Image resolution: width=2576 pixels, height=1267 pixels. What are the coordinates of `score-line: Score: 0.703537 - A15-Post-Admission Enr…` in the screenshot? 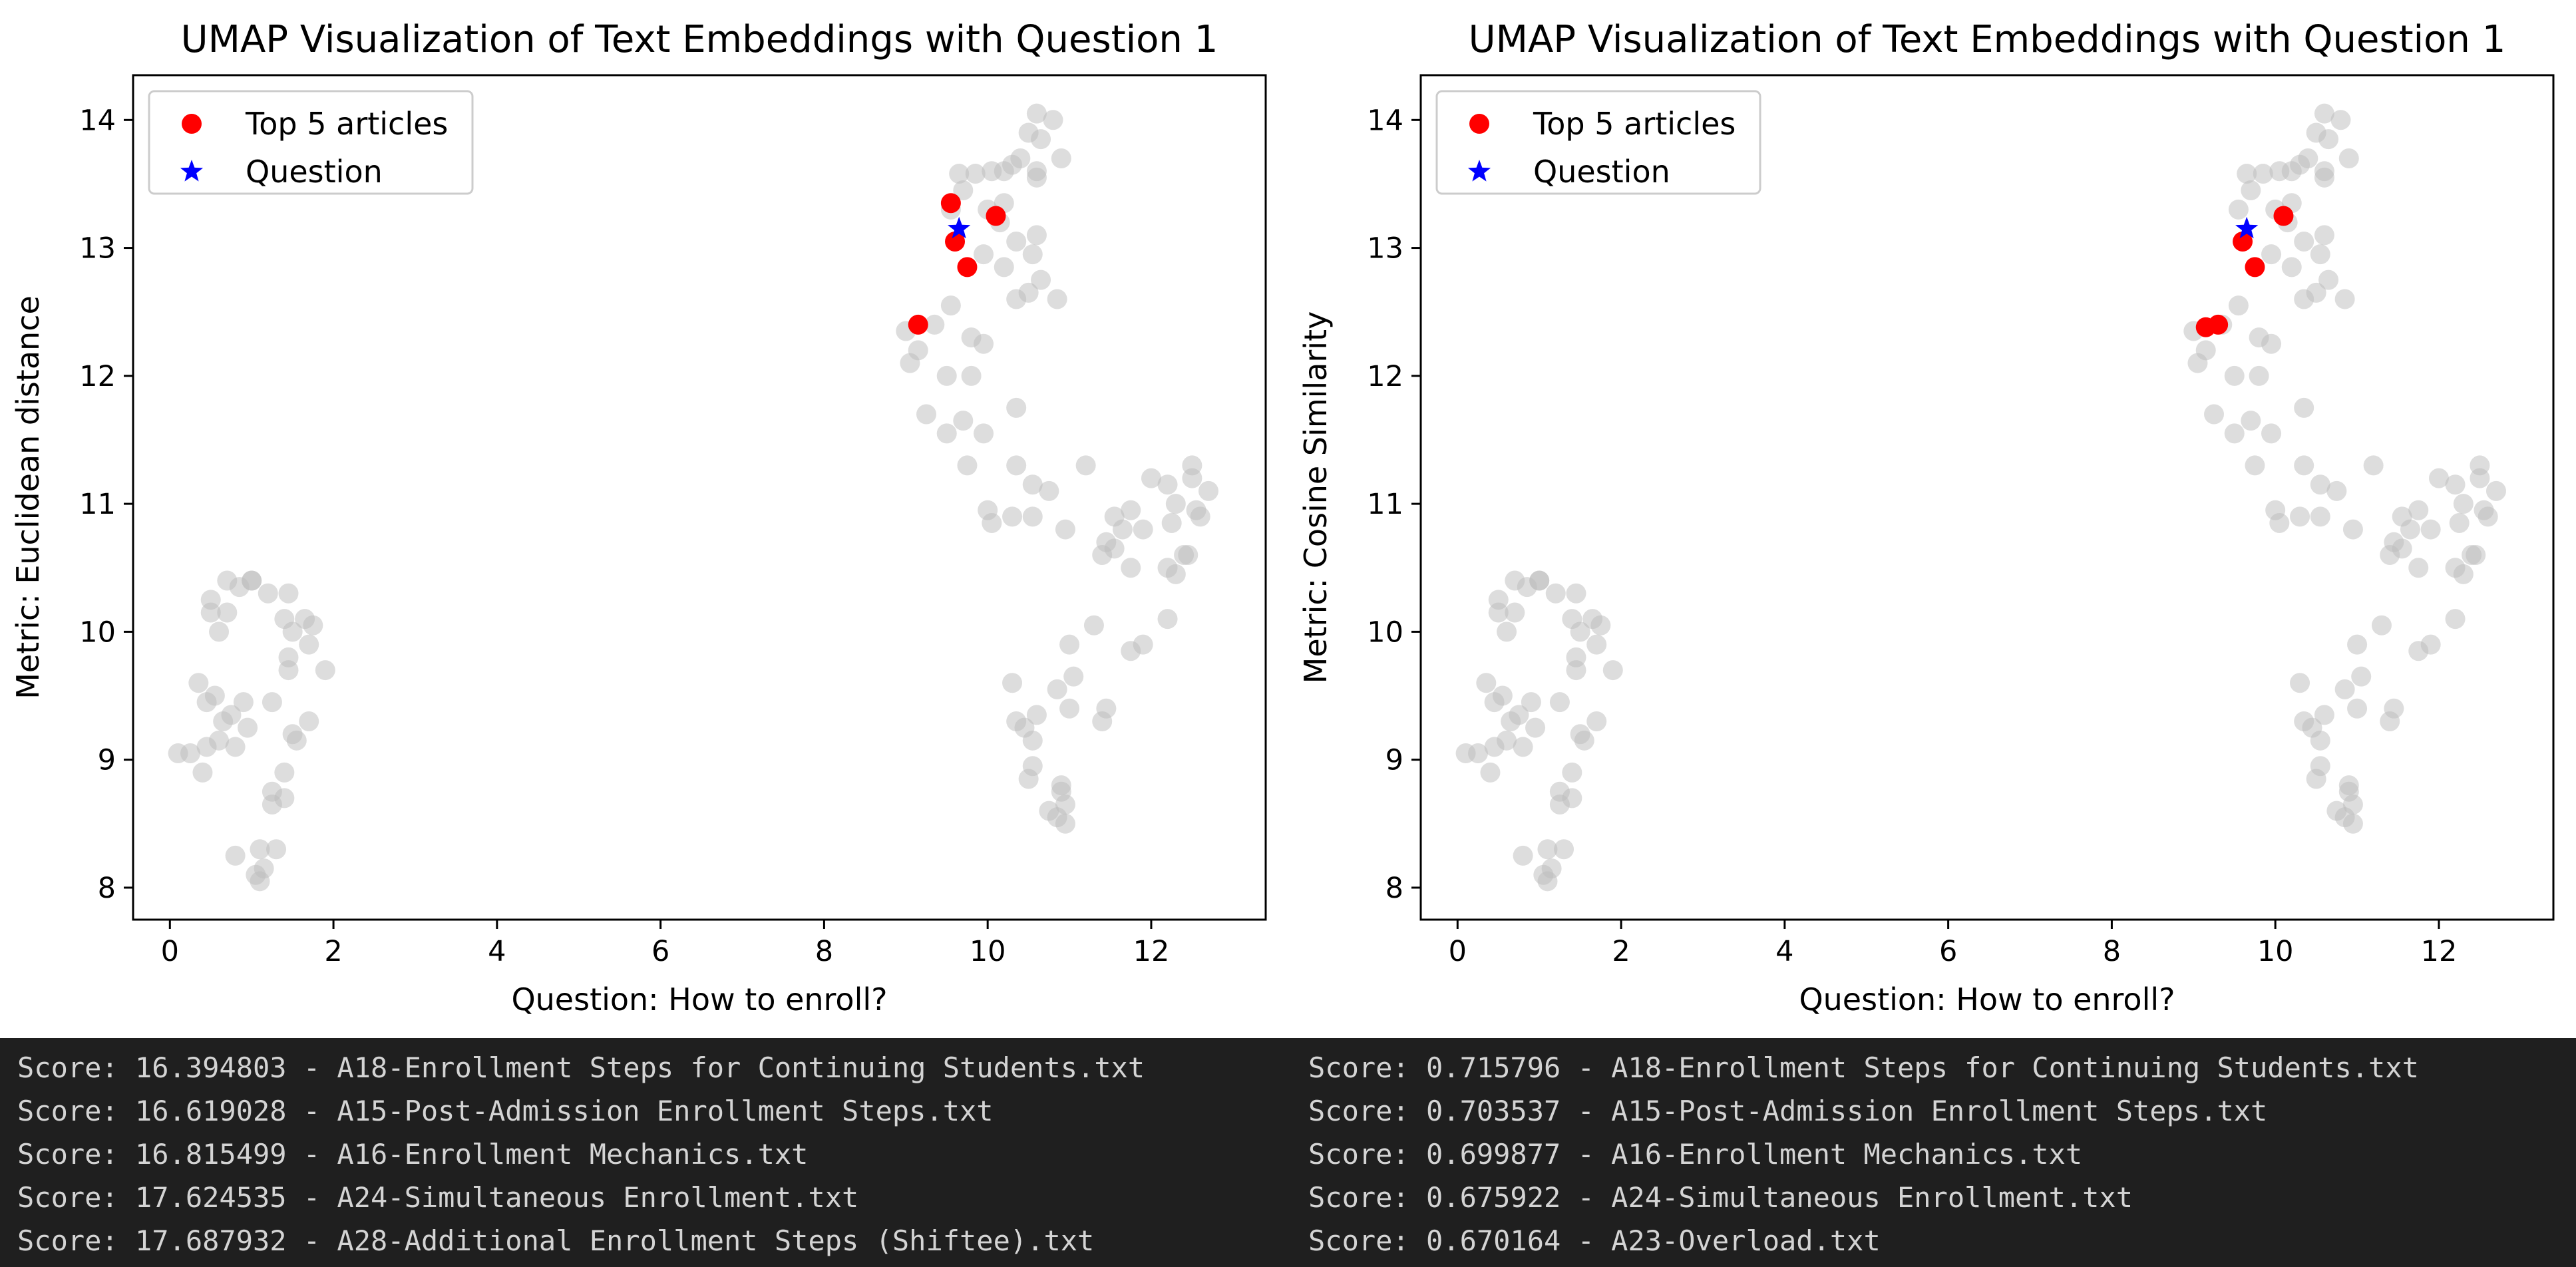 It's located at (1788, 1111).